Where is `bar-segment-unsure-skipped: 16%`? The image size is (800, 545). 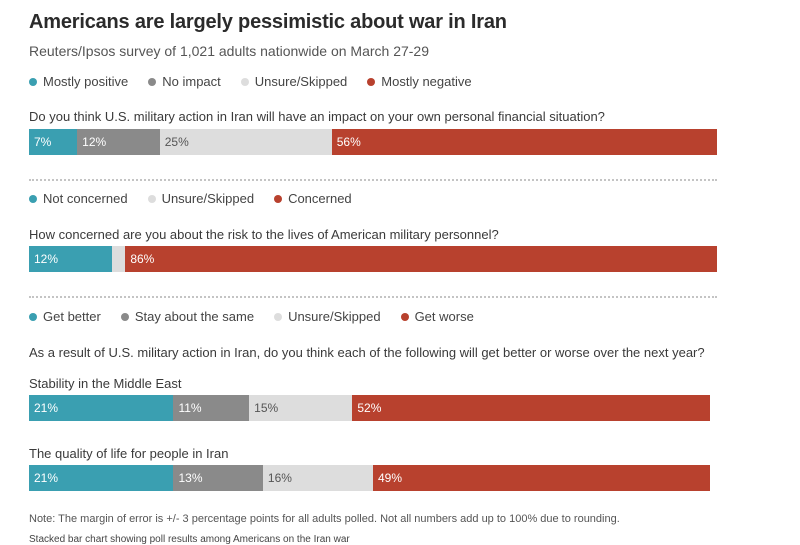
bar-segment-unsure-skipped: 16% is located at coordinates (317, 478).